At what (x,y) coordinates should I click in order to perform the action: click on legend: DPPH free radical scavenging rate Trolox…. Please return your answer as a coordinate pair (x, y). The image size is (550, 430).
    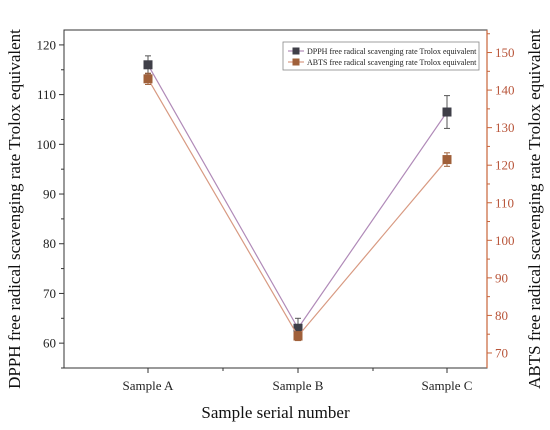
    Looking at the image, I should click on (381, 56).